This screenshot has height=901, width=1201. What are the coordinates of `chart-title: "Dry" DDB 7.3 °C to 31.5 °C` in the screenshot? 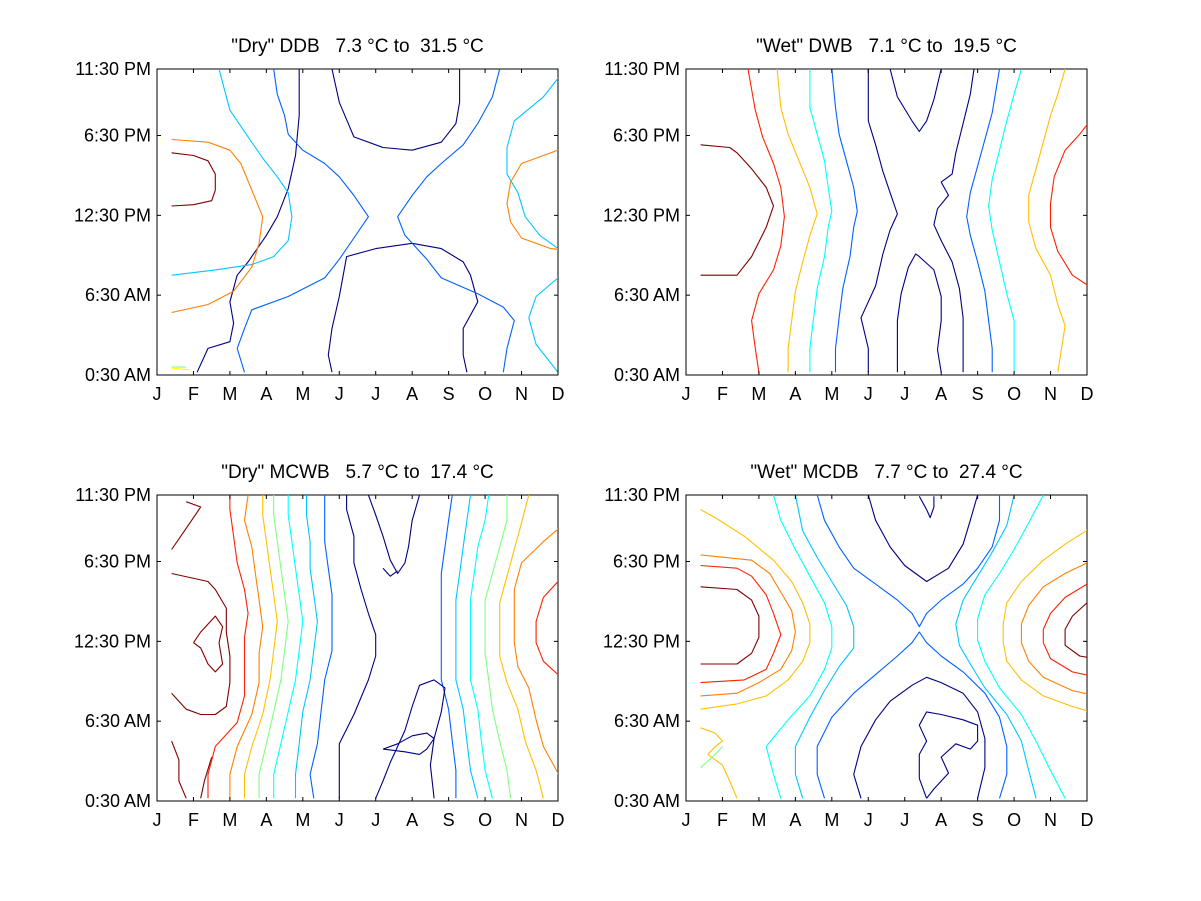 It's located at (357, 46).